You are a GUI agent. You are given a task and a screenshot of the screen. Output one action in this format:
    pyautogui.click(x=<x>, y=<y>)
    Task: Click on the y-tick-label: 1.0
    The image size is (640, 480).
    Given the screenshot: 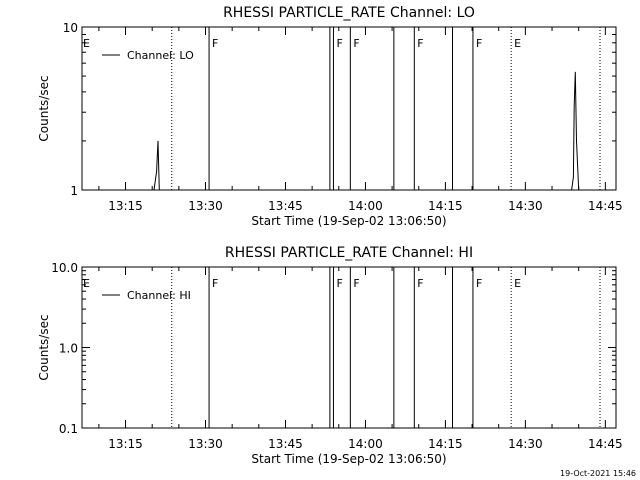 What is the action you would take?
    pyautogui.click(x=68, y=349)
    